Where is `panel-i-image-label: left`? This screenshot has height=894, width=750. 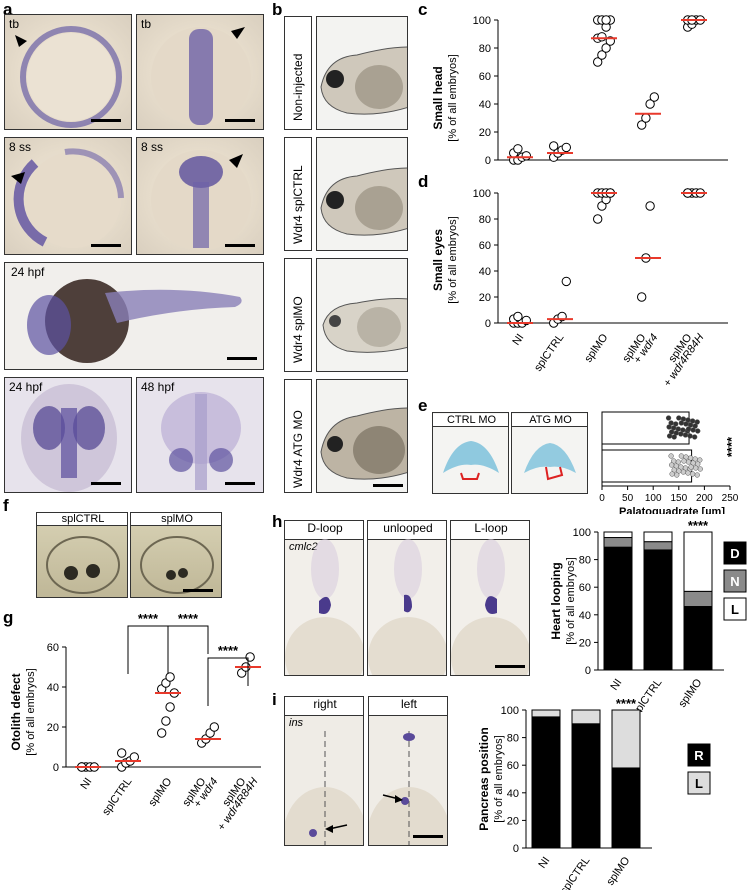
panel-i-image-label: left is located at coordinates (408, 706).